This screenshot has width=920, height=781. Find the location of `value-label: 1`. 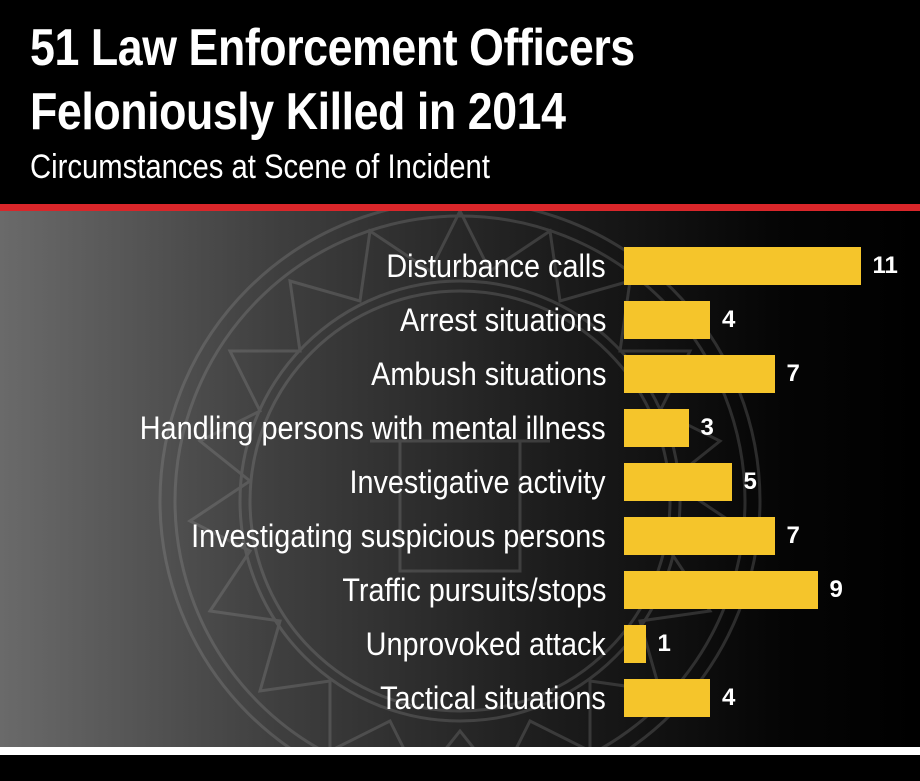

value-label: 1 is located at coordinates (664, 643).